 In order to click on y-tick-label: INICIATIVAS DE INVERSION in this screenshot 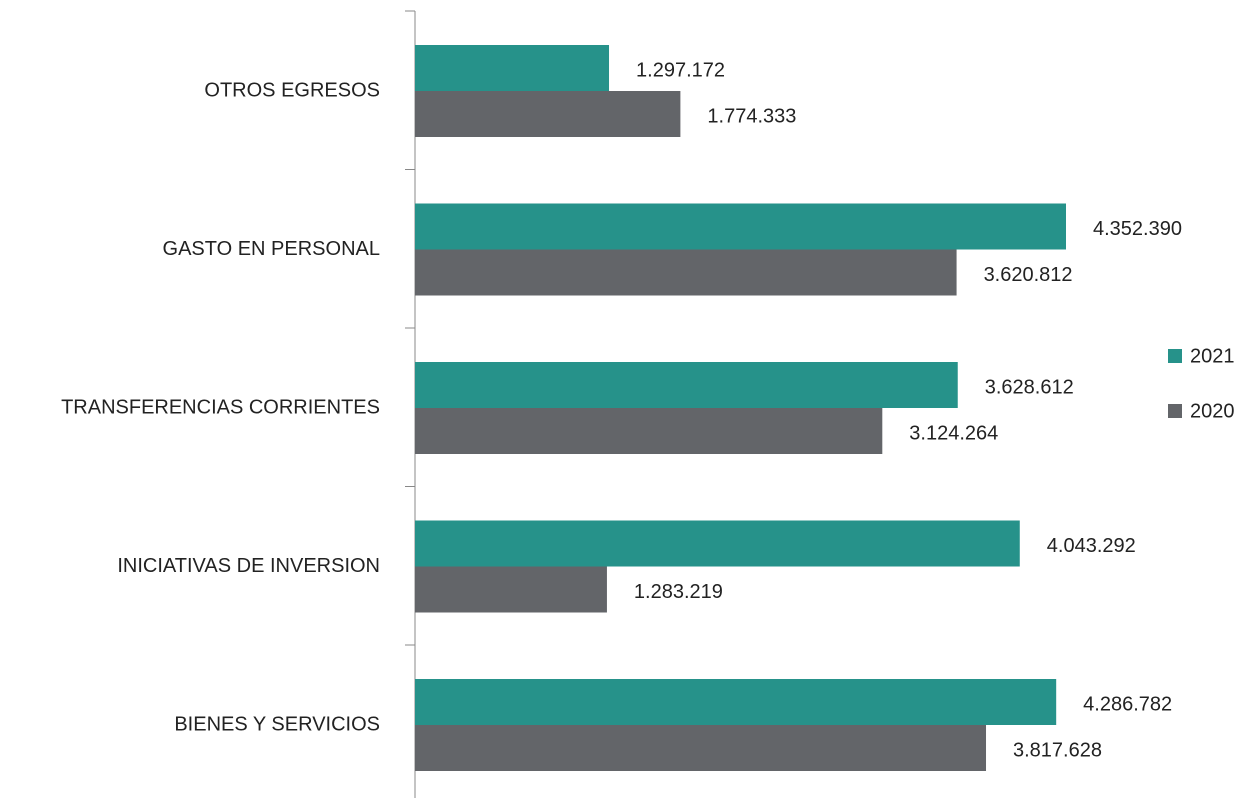, I will do `click(248, 566)`.